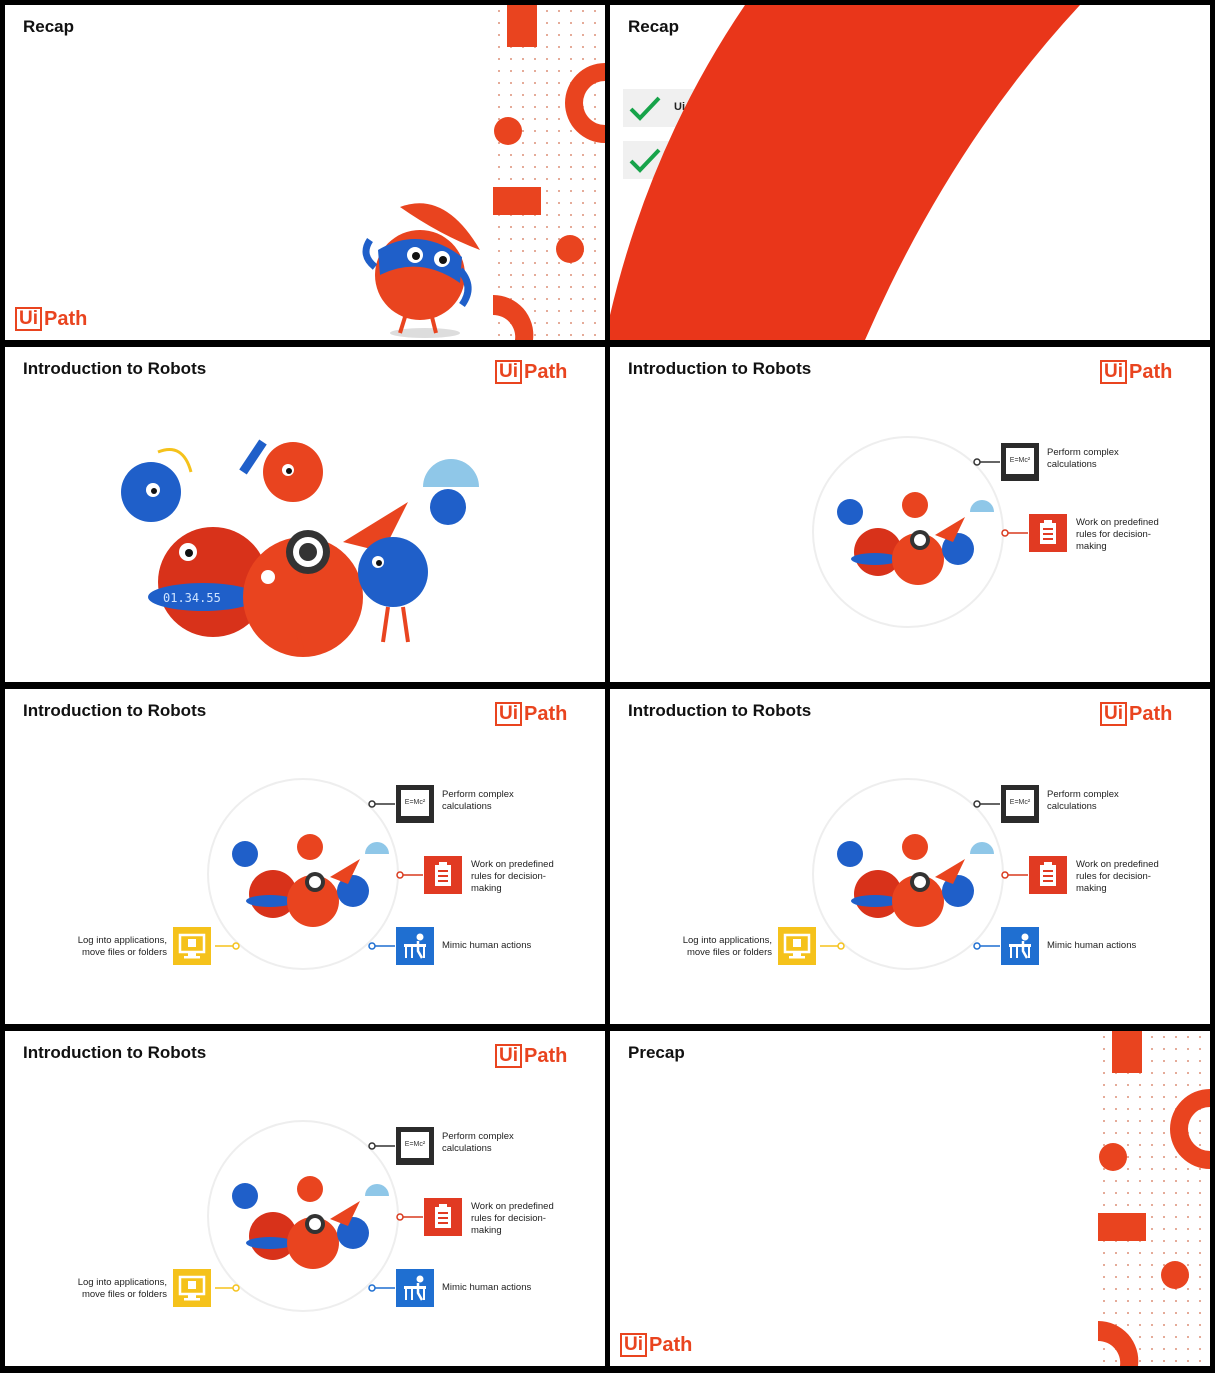 The height and width of the screenshot is (1373, 1215). What do you see at coordinates (300, 548) in the screenshot?
I see `robots-group-icon: 01.34.55` at bounding box center [300, 548].